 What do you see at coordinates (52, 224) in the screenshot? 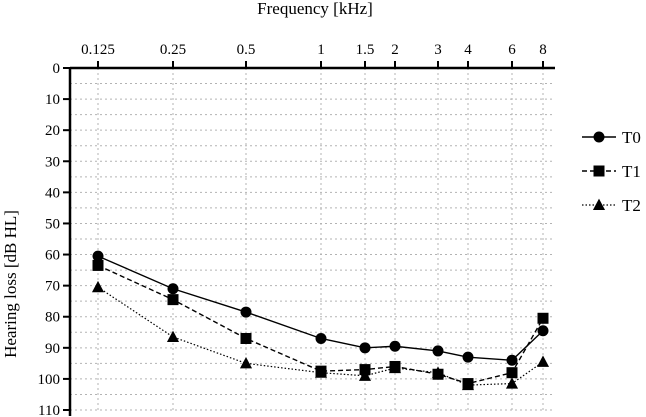
I see `y-tick-label-5: 50` at bounding box center [52, 224].